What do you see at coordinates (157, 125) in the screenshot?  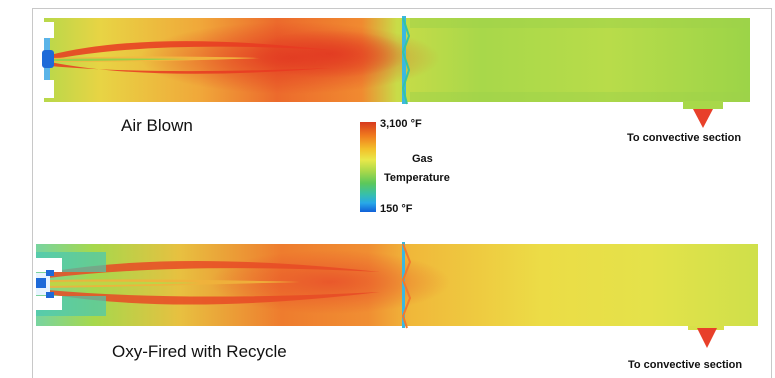 I see `case-label-air-blown: Air Blown` at bounding box center [157, 125].